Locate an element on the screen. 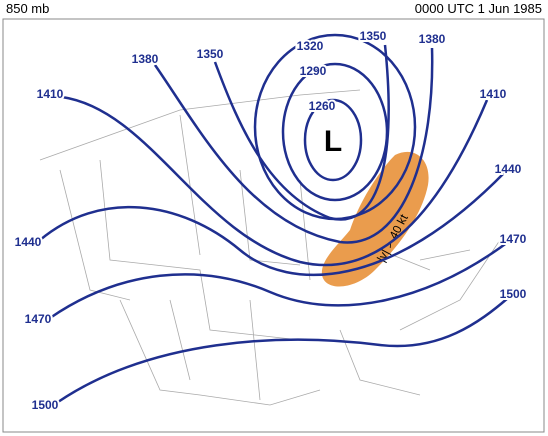 The height and width of the screenshot is (436, 548). contour-label: 1320 is located at coordinates (310, 46).